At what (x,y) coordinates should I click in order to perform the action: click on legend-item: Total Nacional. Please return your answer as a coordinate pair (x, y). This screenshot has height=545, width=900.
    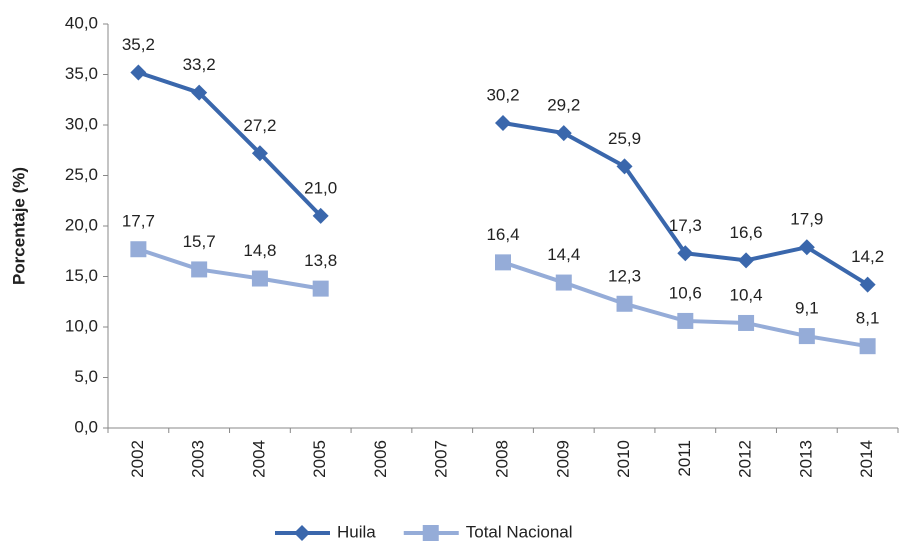
    Looking at the image, I should click on (488, 531).